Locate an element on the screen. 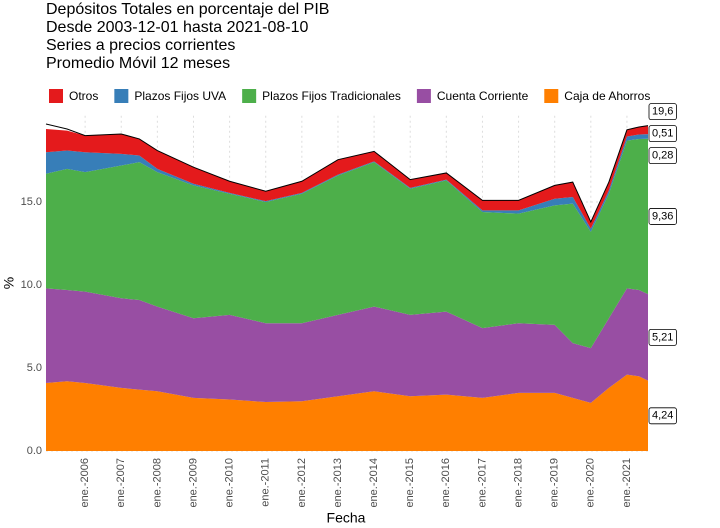 The width and height of the screenshot is (720, 528). end-label-text: 19,6 is located at coordinates (662, 112).